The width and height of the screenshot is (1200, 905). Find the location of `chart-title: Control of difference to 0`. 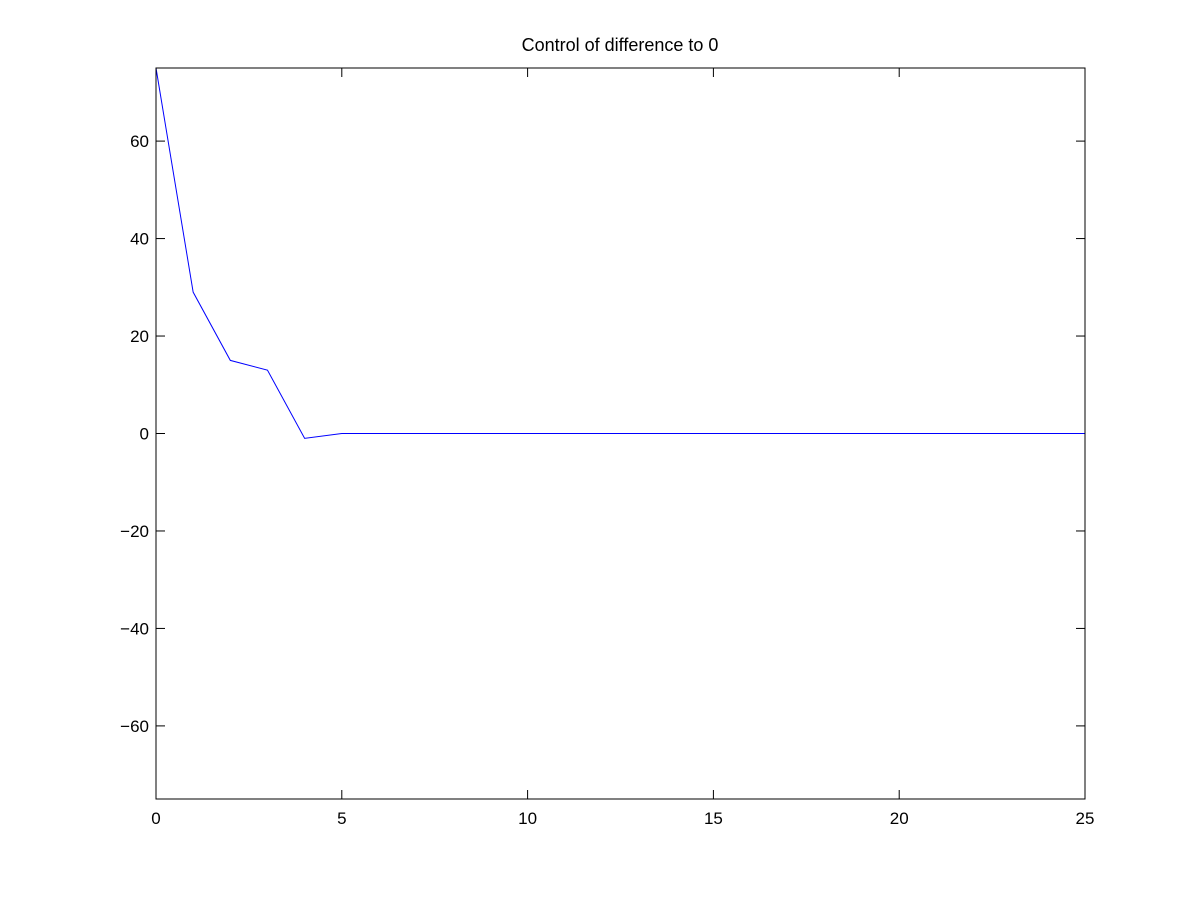

chart-title: Control of difference to 0 is located at coordinates (620, 45).